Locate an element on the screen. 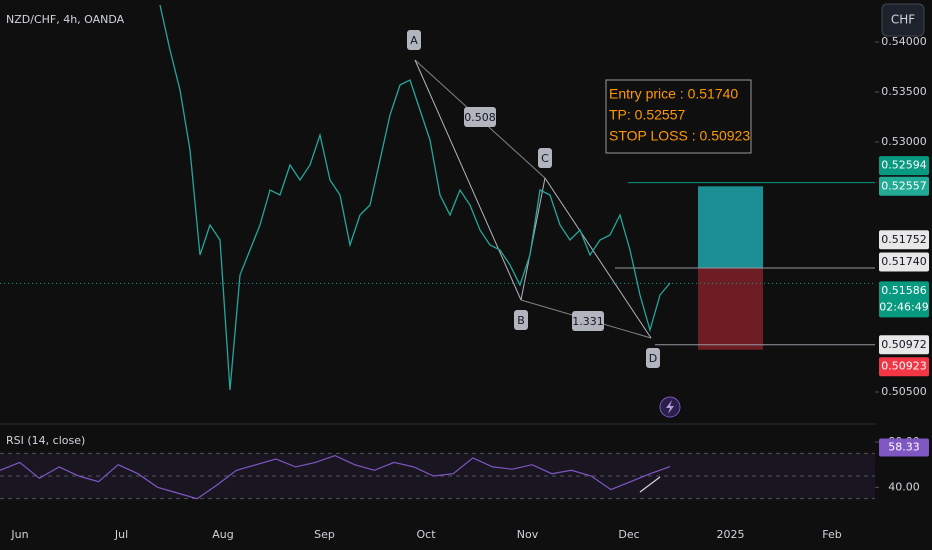 This screenshot has height=550, width=932. annotation-line: TP: 0.52557 is located at coordinates (647, 115).